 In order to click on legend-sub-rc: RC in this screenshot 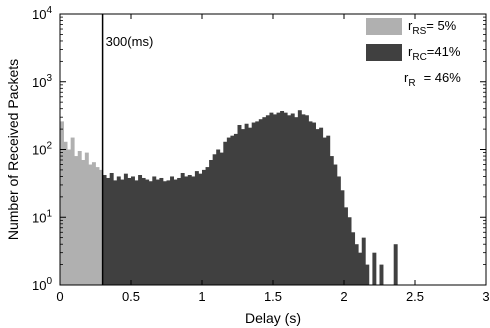, I will do `click(419, 57)`.